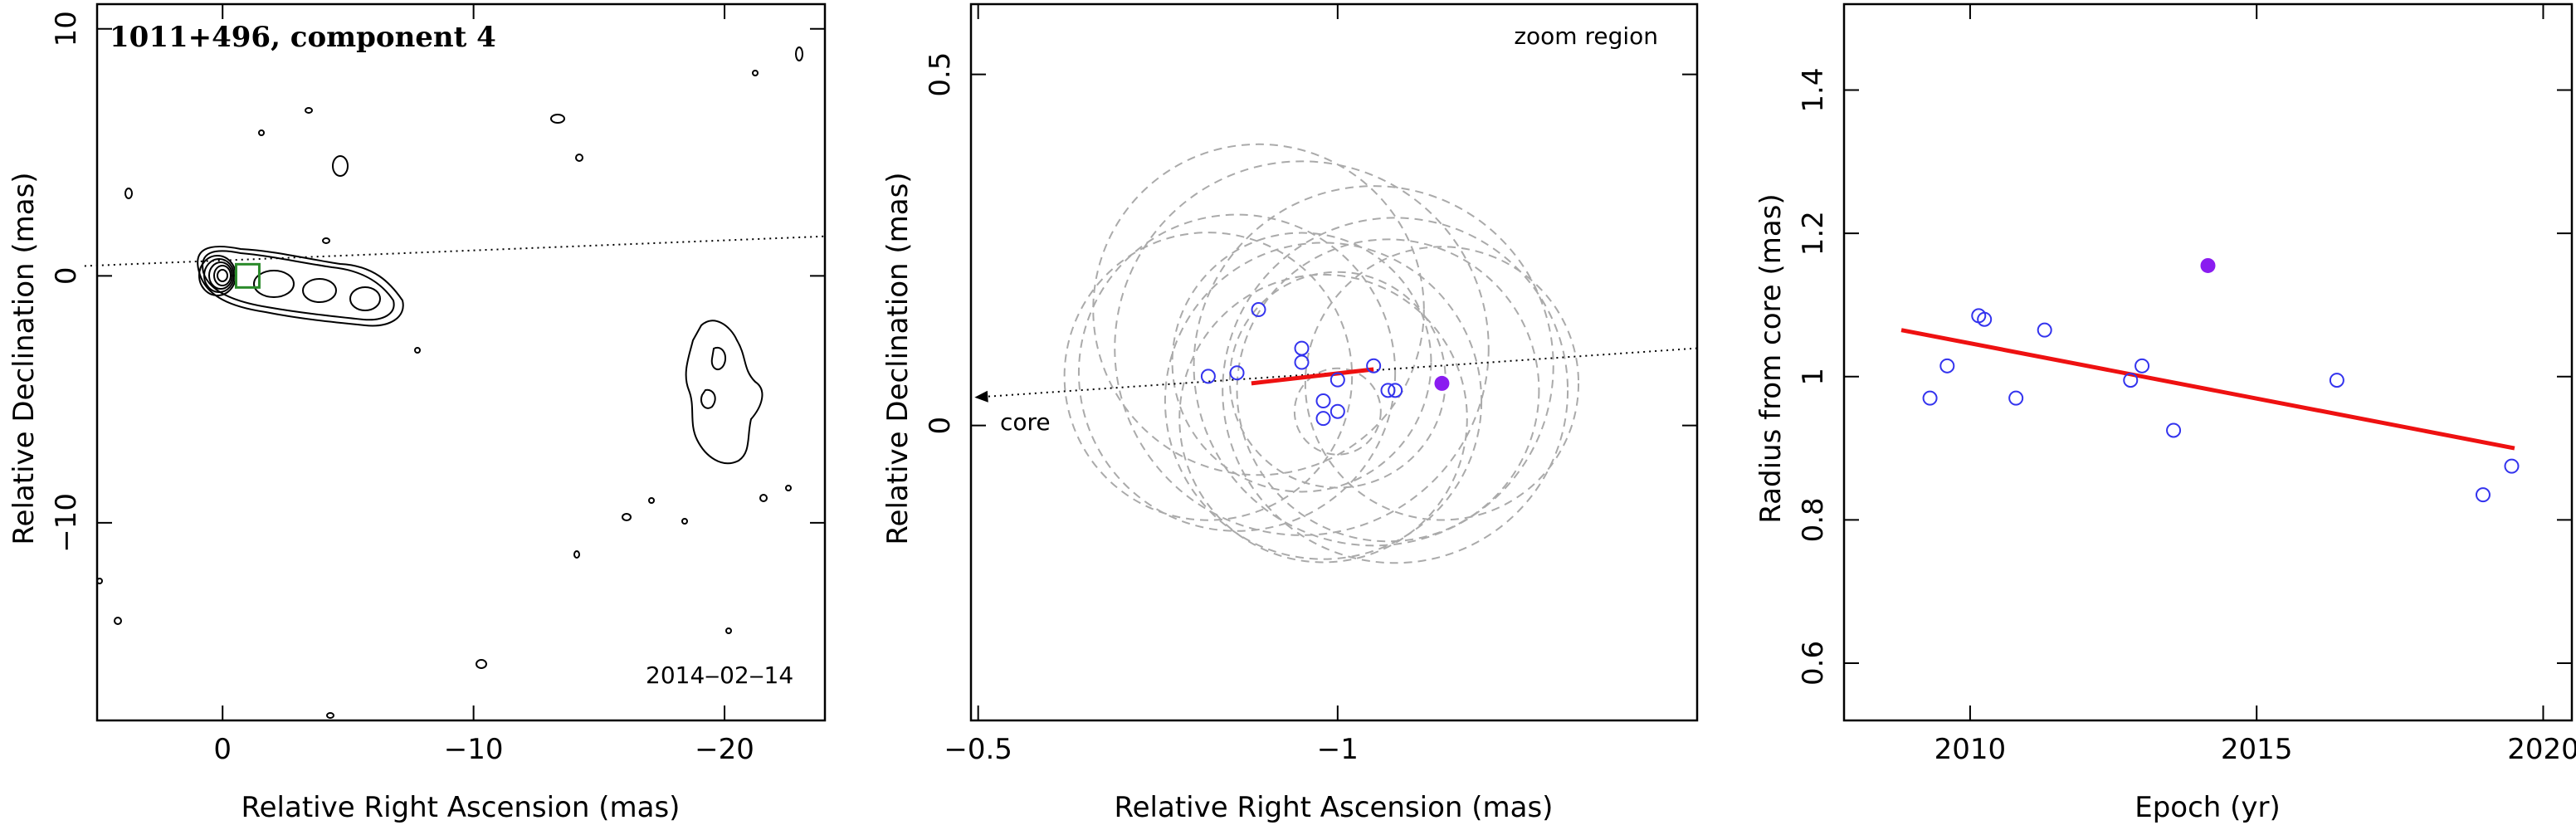  What do you see at coordinates (248, 275) in the screenshot?
I see `component-marker-box` at bounding box center [248, 275].